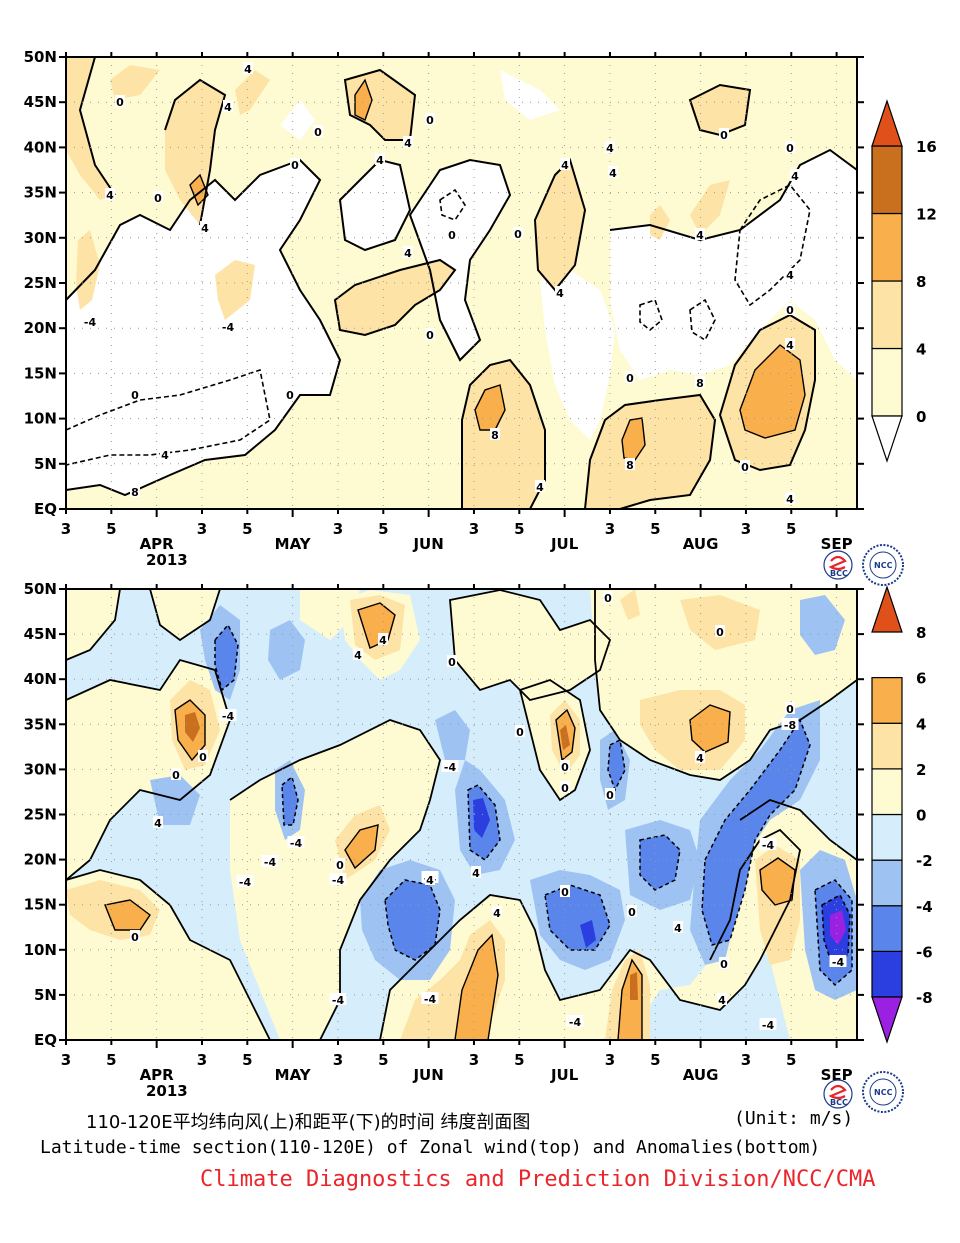  I want to click on y-tick-label: 45N, so click(40, 102).